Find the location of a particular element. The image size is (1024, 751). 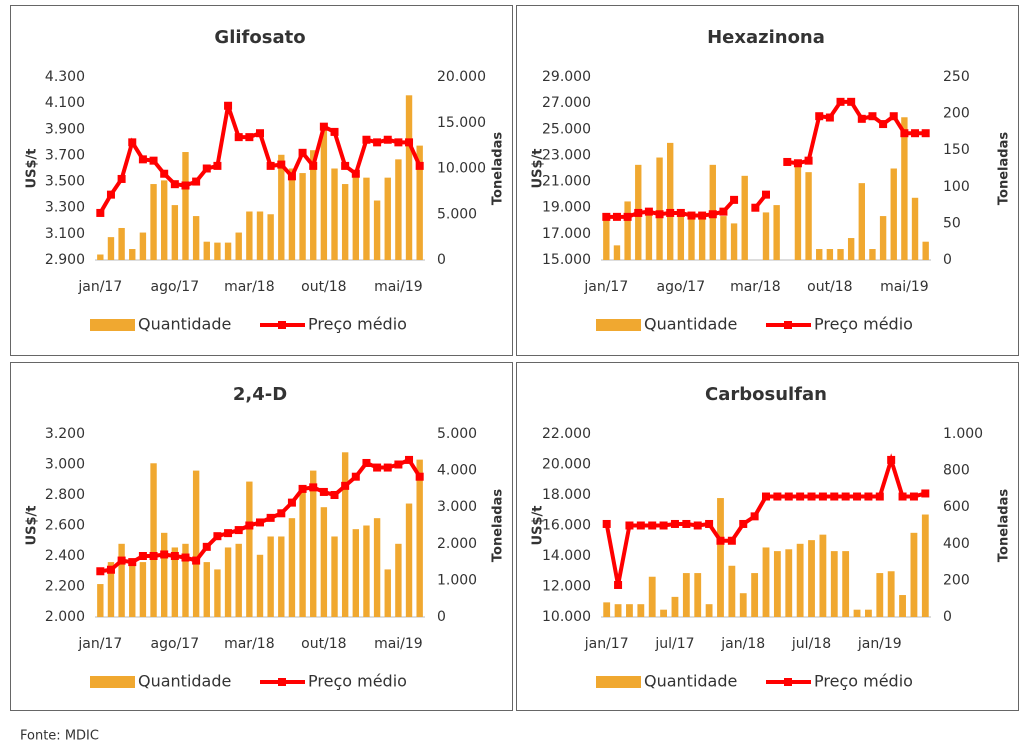

y-tick-label: 3.300 is located at coordinates (65, 208).